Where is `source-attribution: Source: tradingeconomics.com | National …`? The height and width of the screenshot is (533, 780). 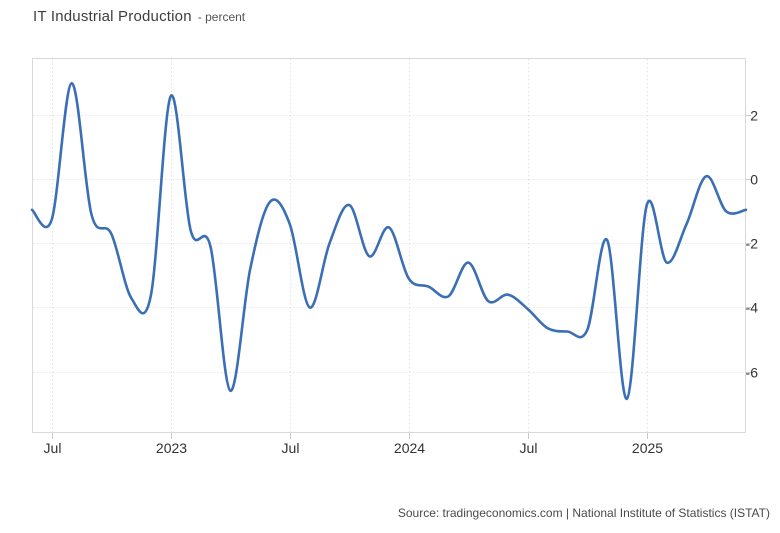 source-attribution: Source: tradingeconomics.com | National … is located at coordinates (583, 513).